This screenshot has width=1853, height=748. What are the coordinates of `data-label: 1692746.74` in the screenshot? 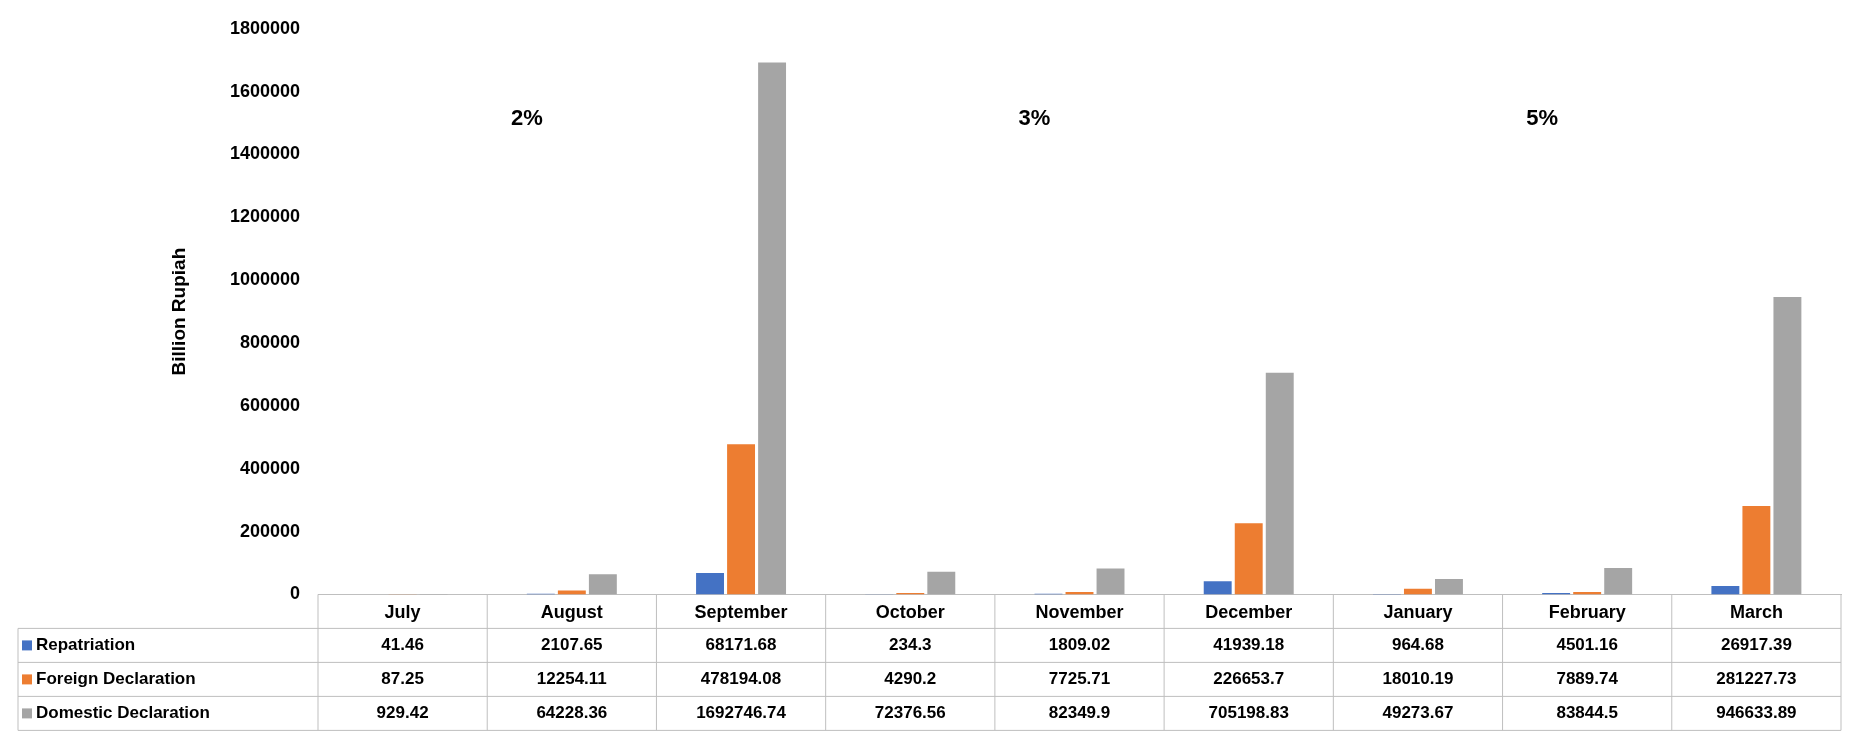 It's located at (741, 713).